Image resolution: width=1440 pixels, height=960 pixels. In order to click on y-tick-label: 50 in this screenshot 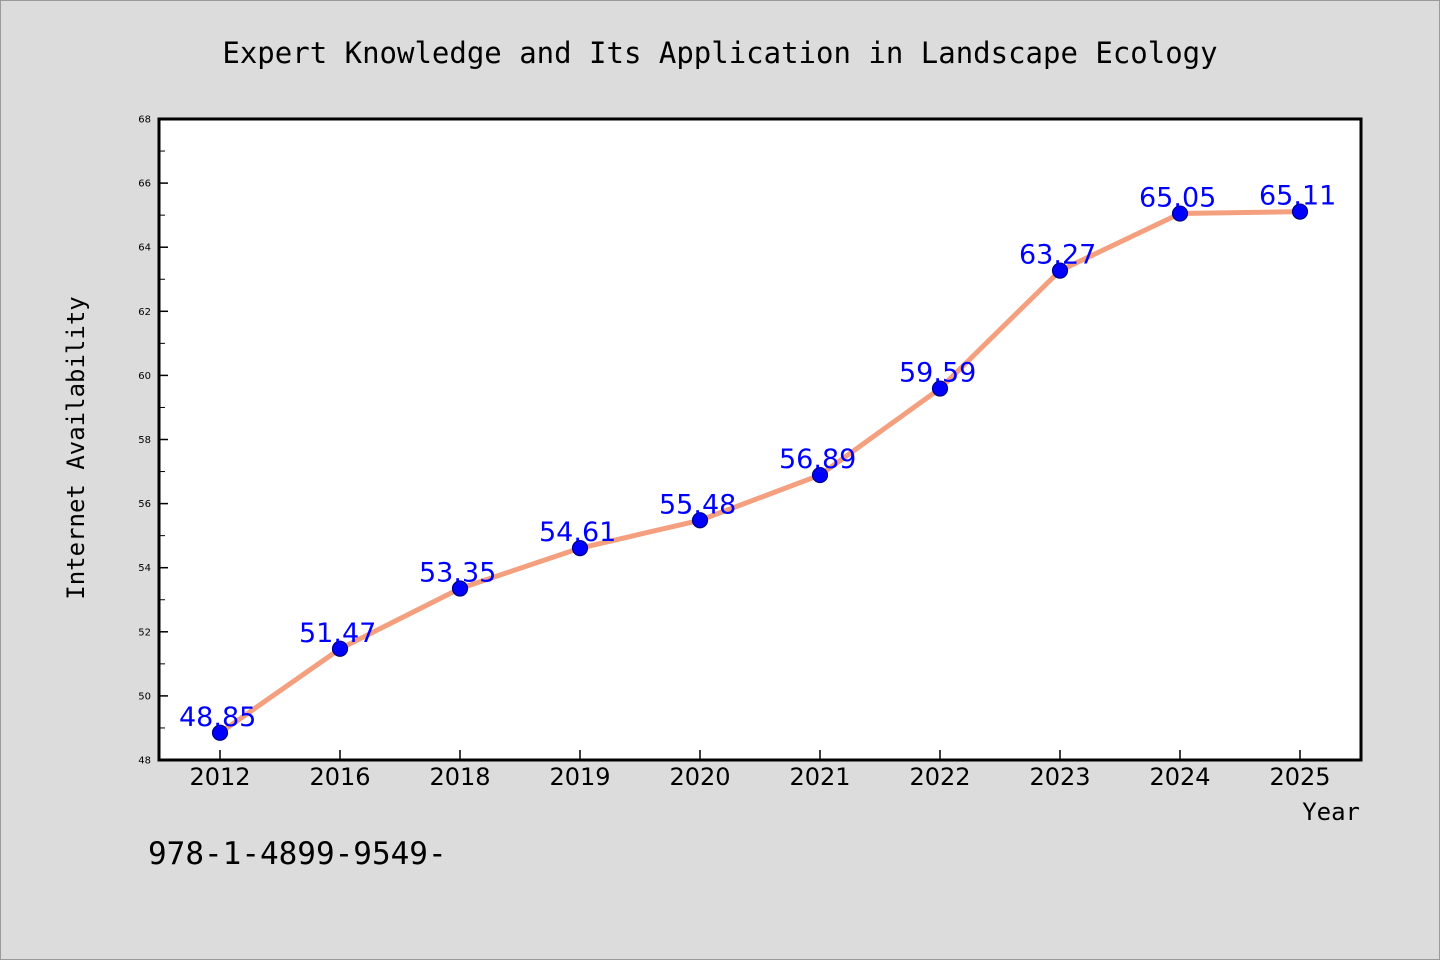, I will do `click(144, 696)`.